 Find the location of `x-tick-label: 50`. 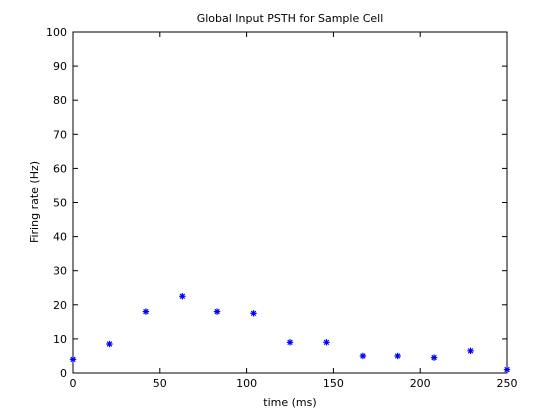

x-tick-label: 50 is located at coordinates (160, 383).